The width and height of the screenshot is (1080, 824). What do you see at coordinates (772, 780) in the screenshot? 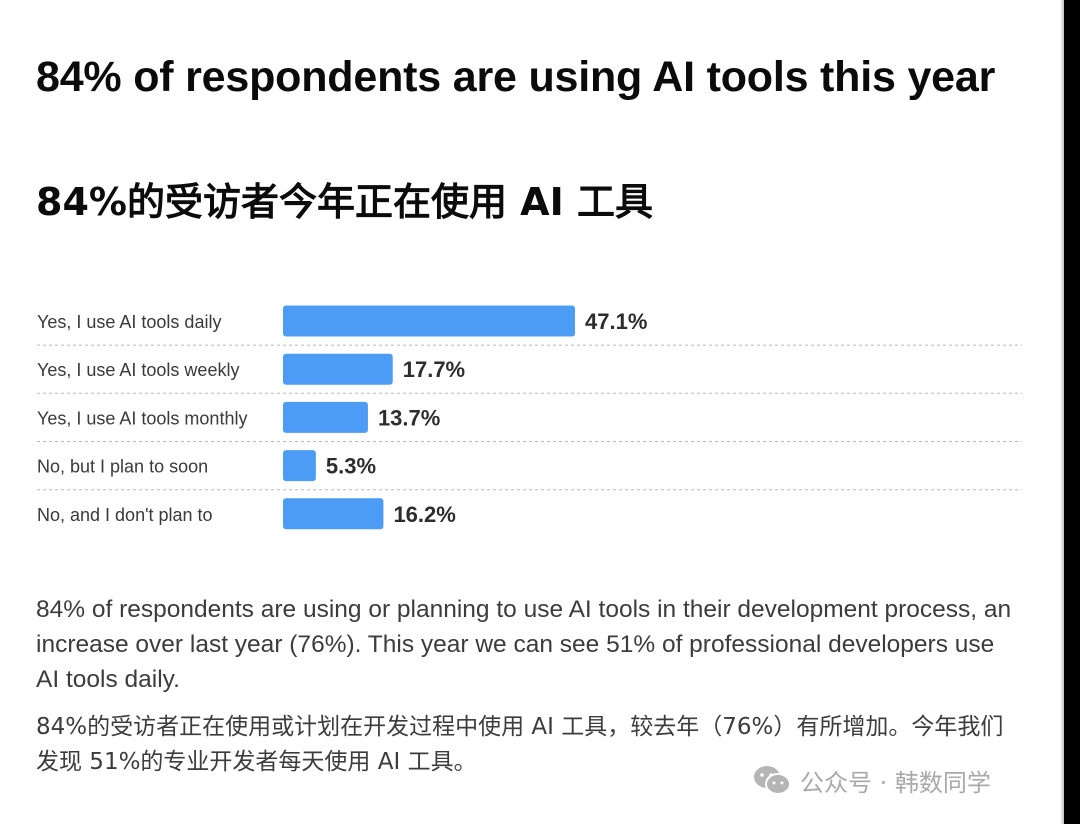
I see `wechat-icon` at bounding box center [772, 780].